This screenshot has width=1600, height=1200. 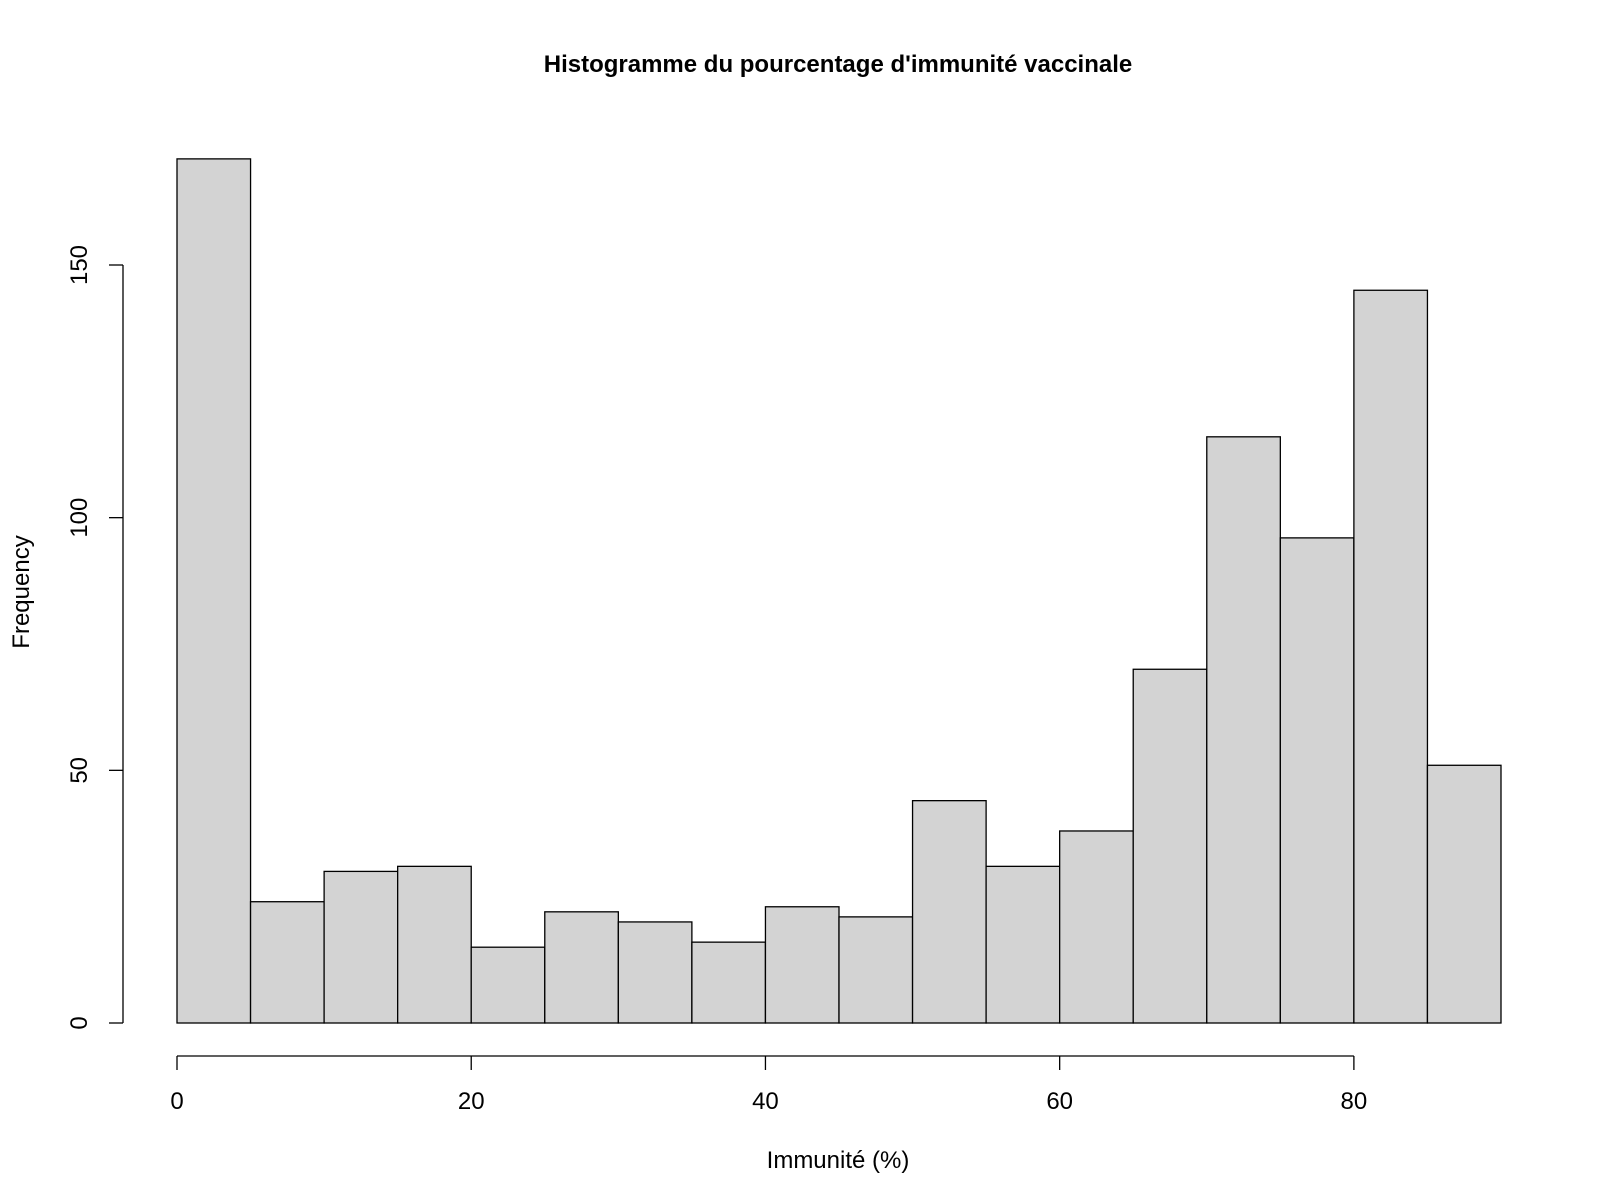 What do you see at coordinates (95, 637) in the screenshot?
I see `y-axis: 0 50 100 150` at bounding box center [95, 637].